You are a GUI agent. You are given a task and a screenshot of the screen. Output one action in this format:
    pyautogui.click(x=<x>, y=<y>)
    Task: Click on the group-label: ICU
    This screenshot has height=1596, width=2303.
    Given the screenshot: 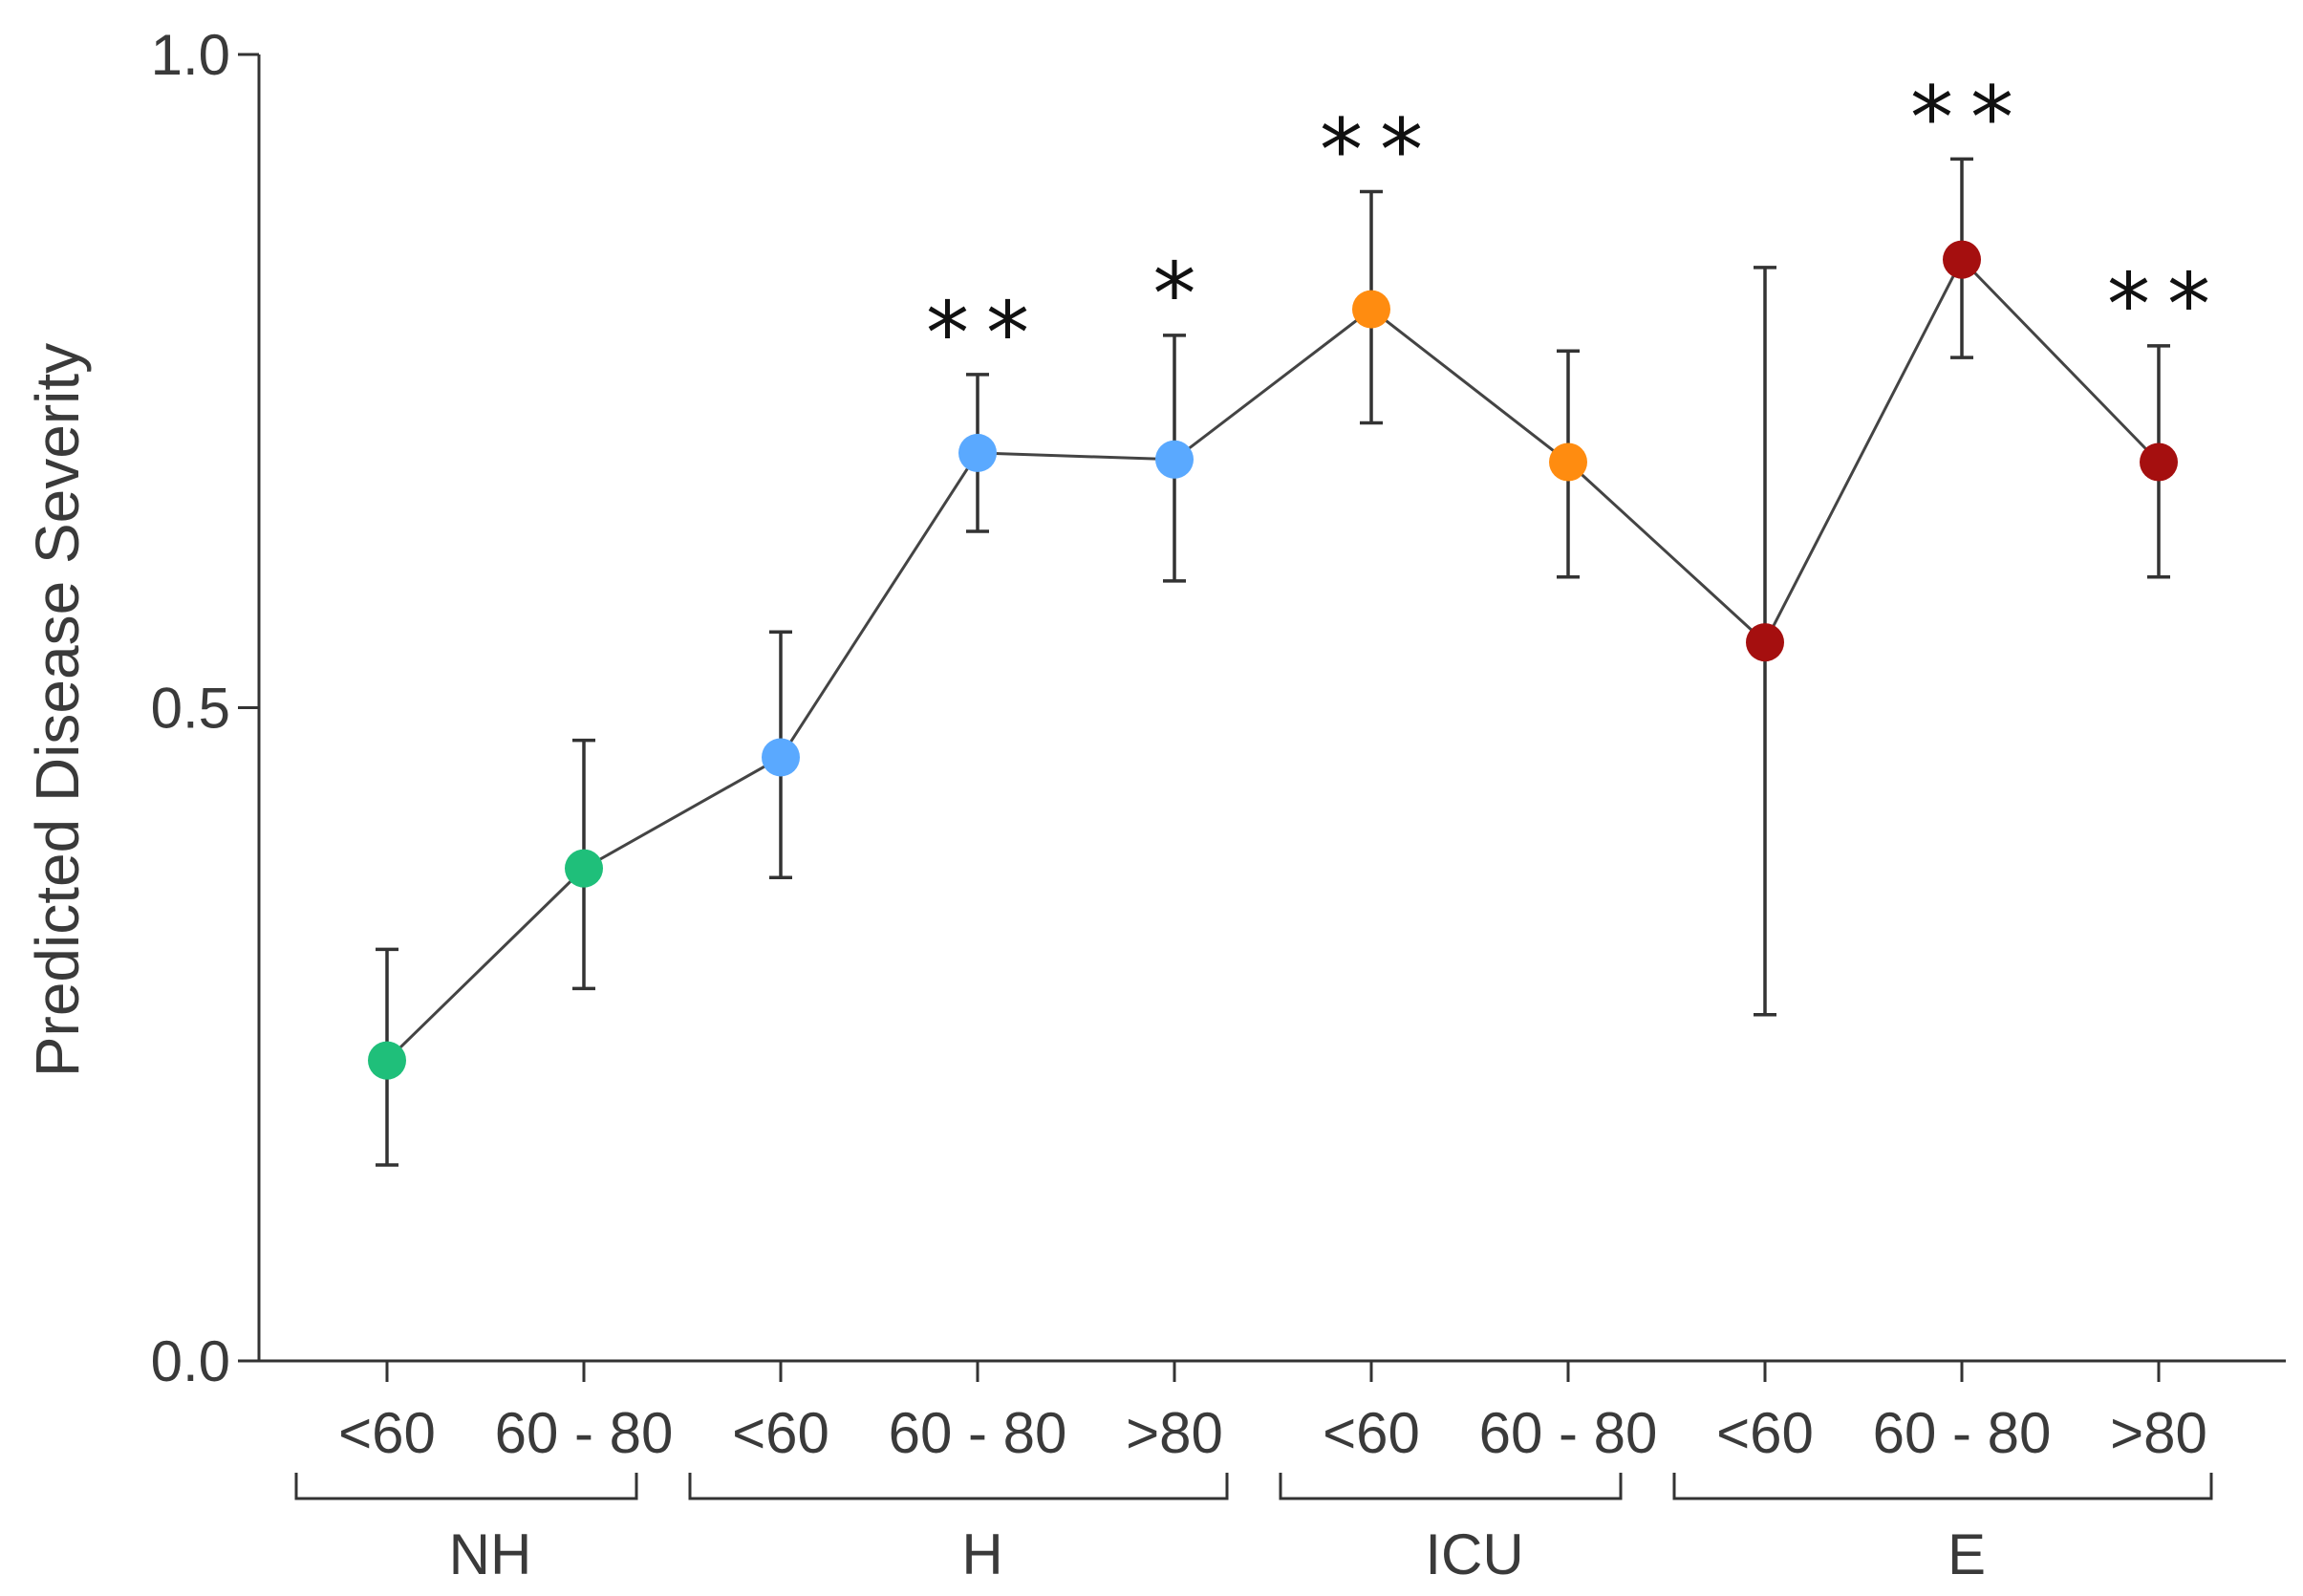 What is the action you would take?
    pyautogui.click(x=1474, y=1554)
    